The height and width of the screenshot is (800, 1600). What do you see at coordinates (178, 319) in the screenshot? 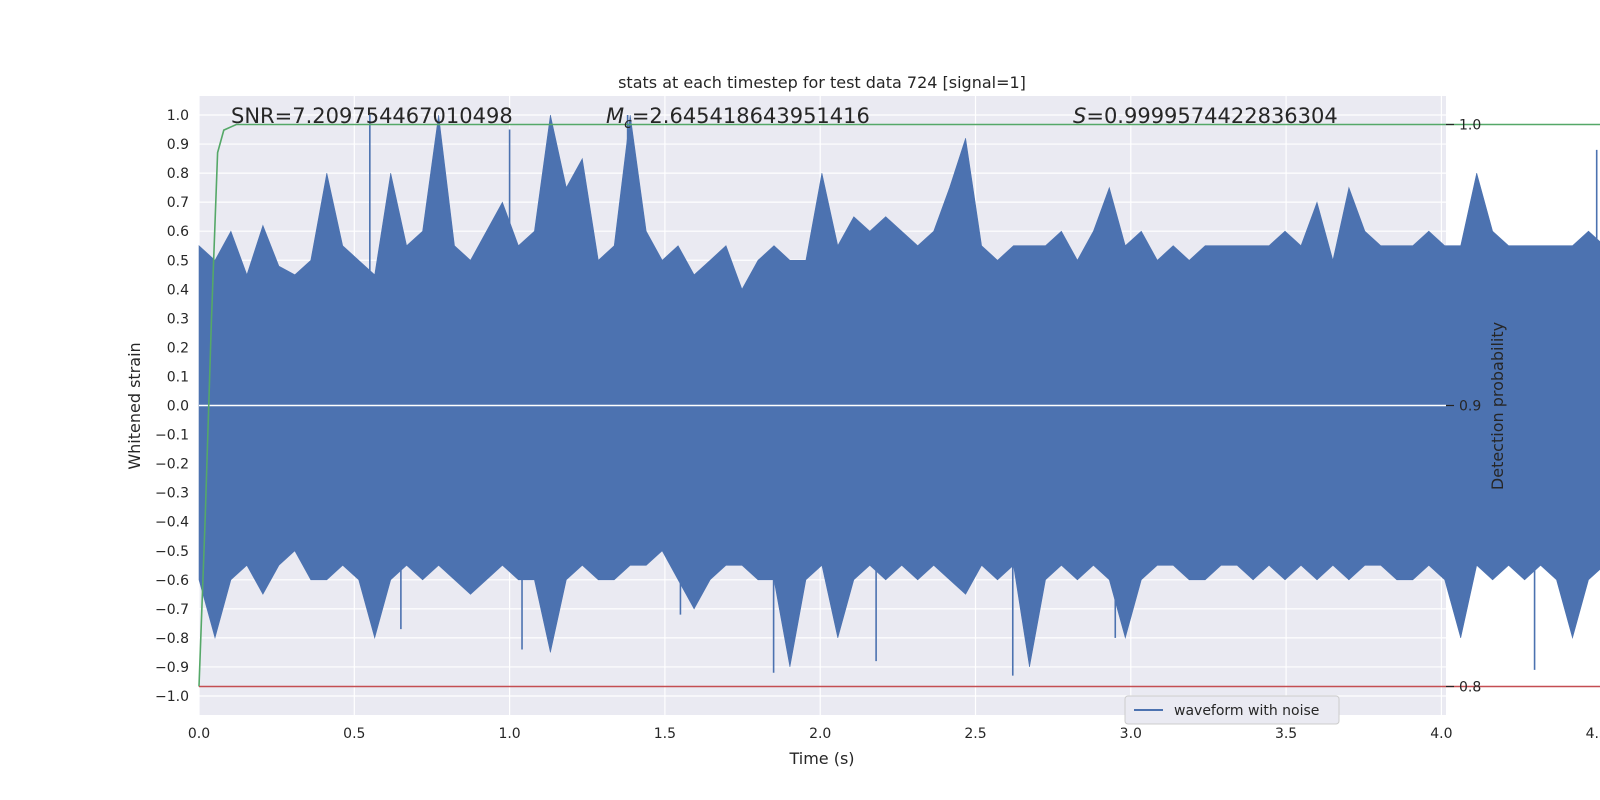
I see `y-tick-label: 0.3` at bounding box center [178, 319].